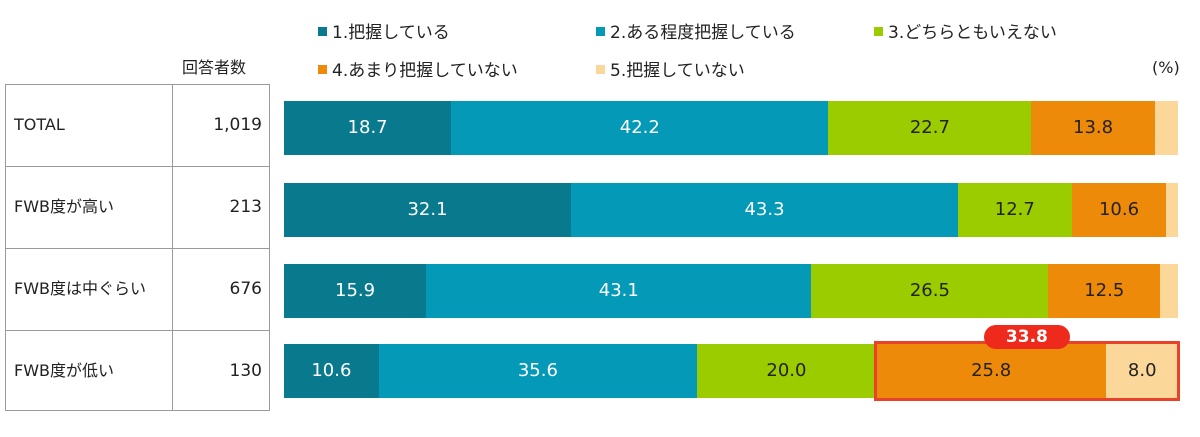  I want to click on data-label: 18.7, so click(367, 127).